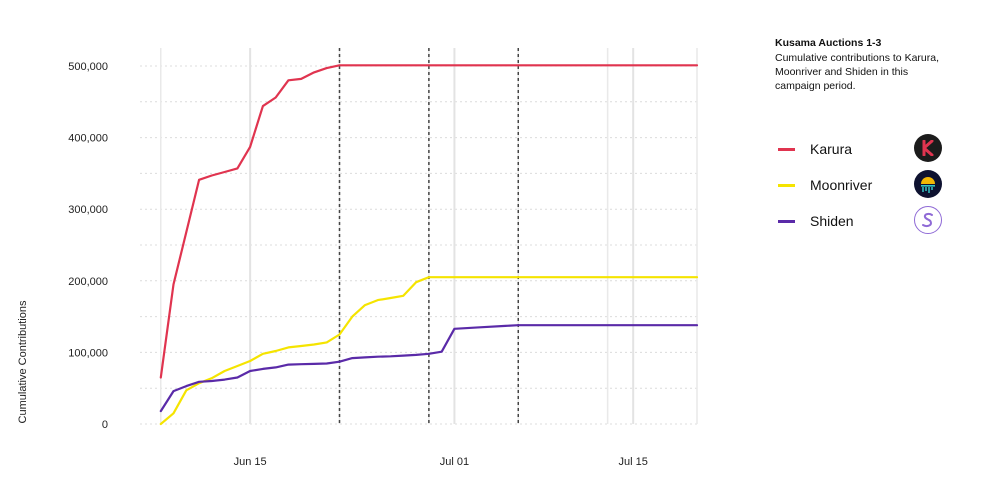 The image size is (1000, 500). Describe the element at coordinates (429, 368) in the screenshot. I see `series-line-shiden` at that location.